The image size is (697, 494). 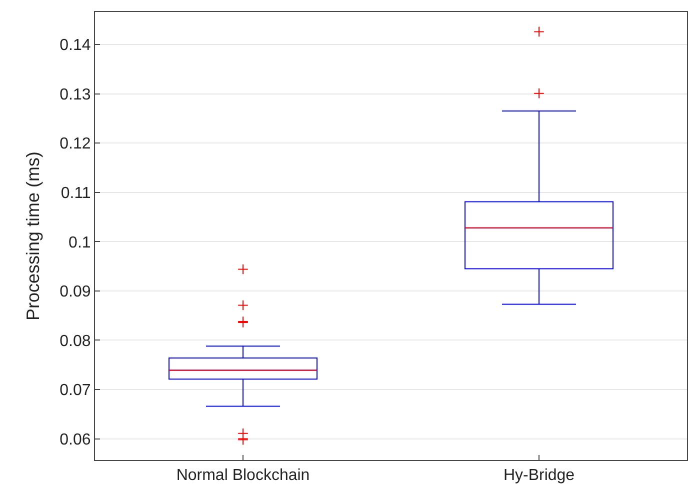 What do you see at coordinates (75, 193) in the screenshot?
I see `y-tick-label: 0.11` at bounding box center [75, 193].